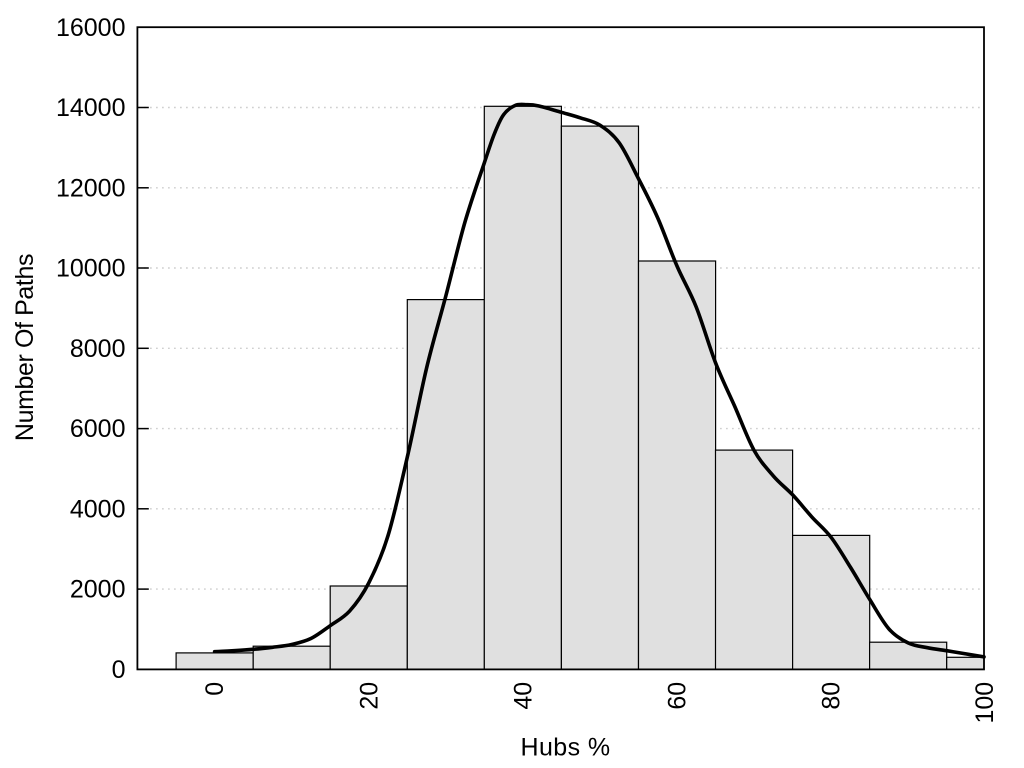 The width and height of the screenshot is (1024, 768). I want to click on svg-text: Hubs %, so click(566, 748).